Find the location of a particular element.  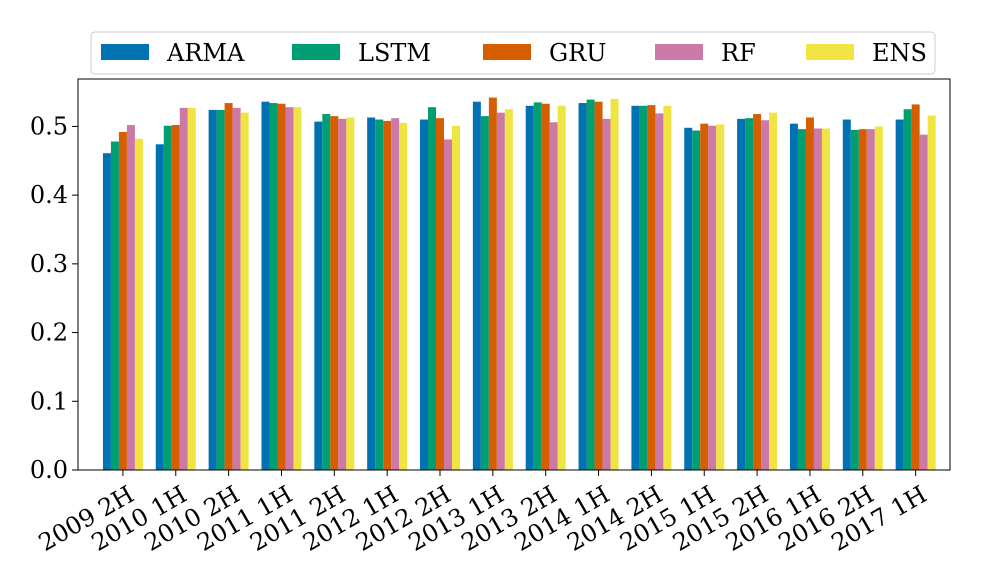

y-tick-label: 0.3 is located at coordinates (49, 264).